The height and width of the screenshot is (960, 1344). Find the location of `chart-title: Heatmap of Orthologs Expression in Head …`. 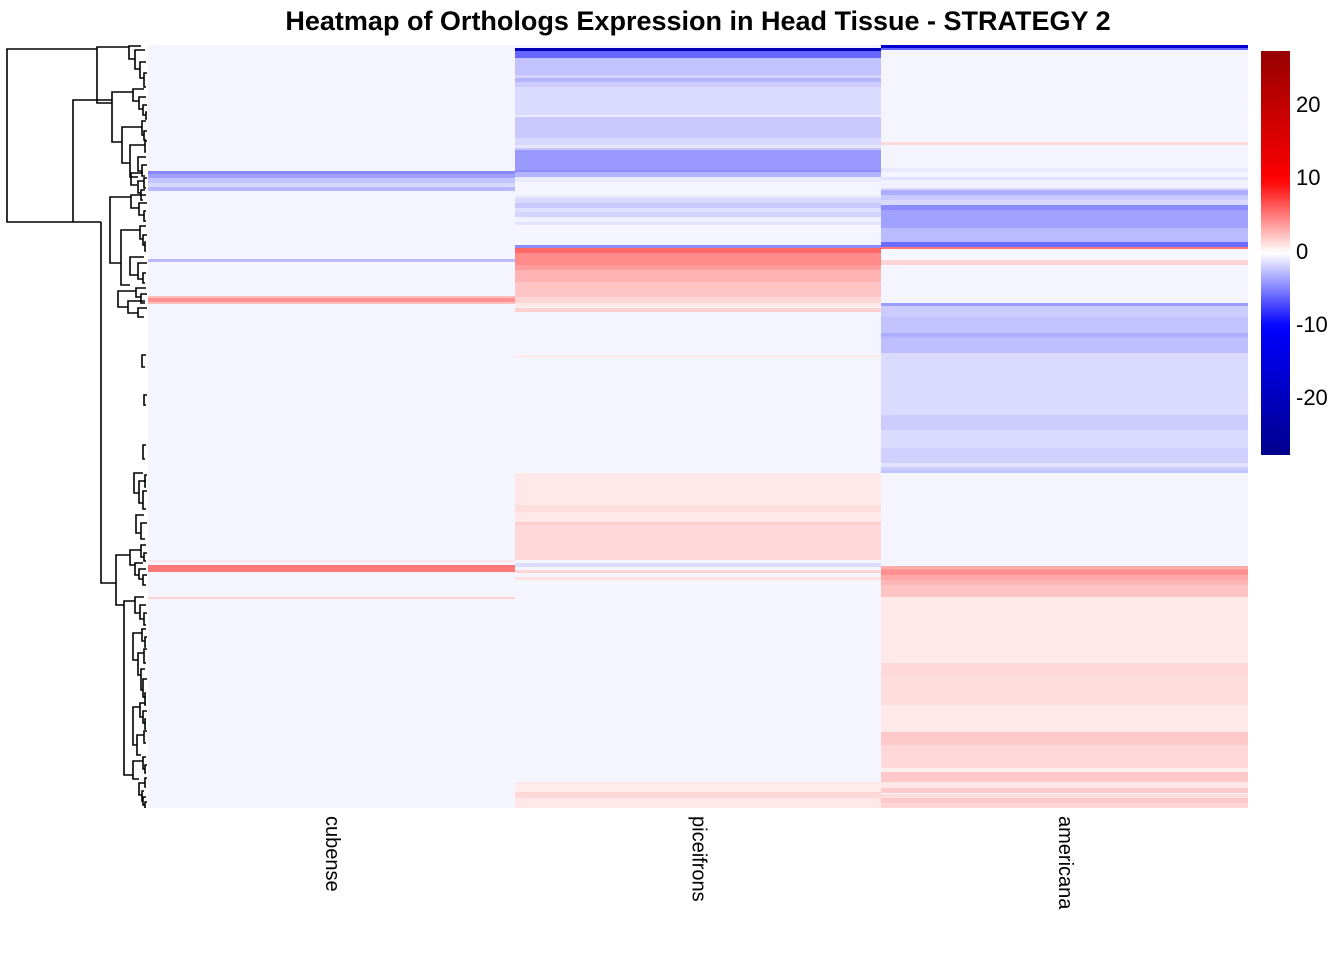

chart-title: Heatmap of Orthologs Expression in Head … is located at coordinates (698, 21).